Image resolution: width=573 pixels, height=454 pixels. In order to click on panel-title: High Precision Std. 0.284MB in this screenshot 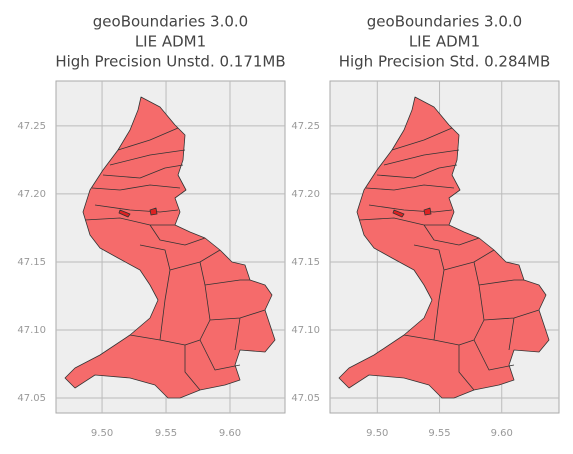, I will do `click(445, 62)`.